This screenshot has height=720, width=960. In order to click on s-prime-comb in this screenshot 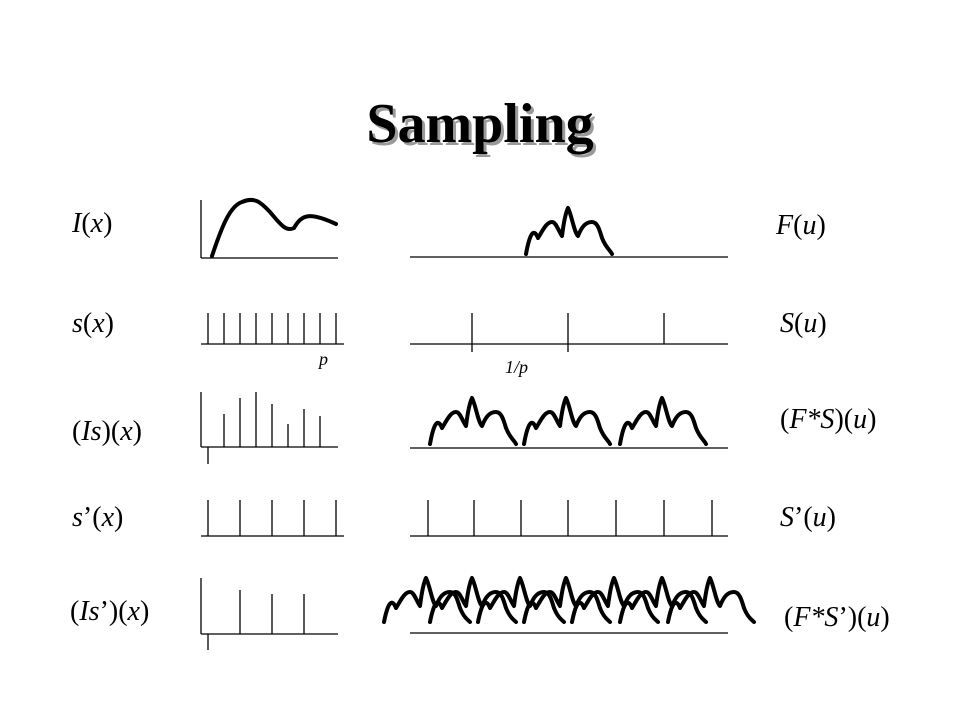, I will do `click(272, 518)`.